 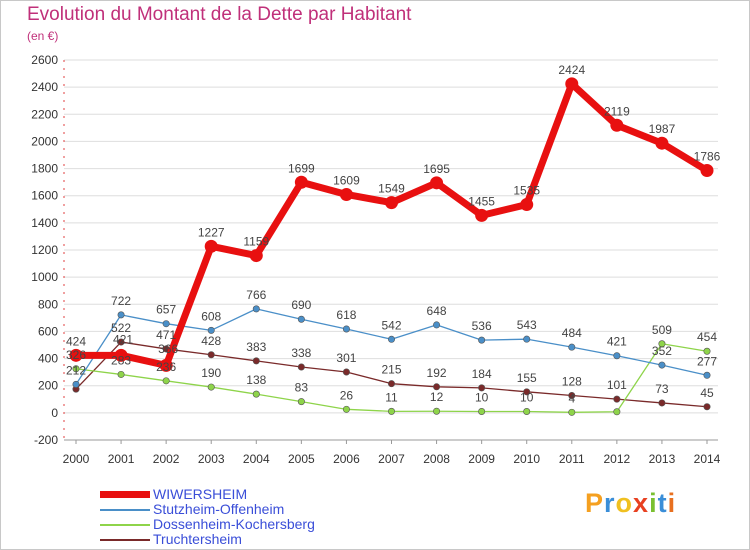 I want to click on y-tick-label: -200, so click(x=46, y=440).